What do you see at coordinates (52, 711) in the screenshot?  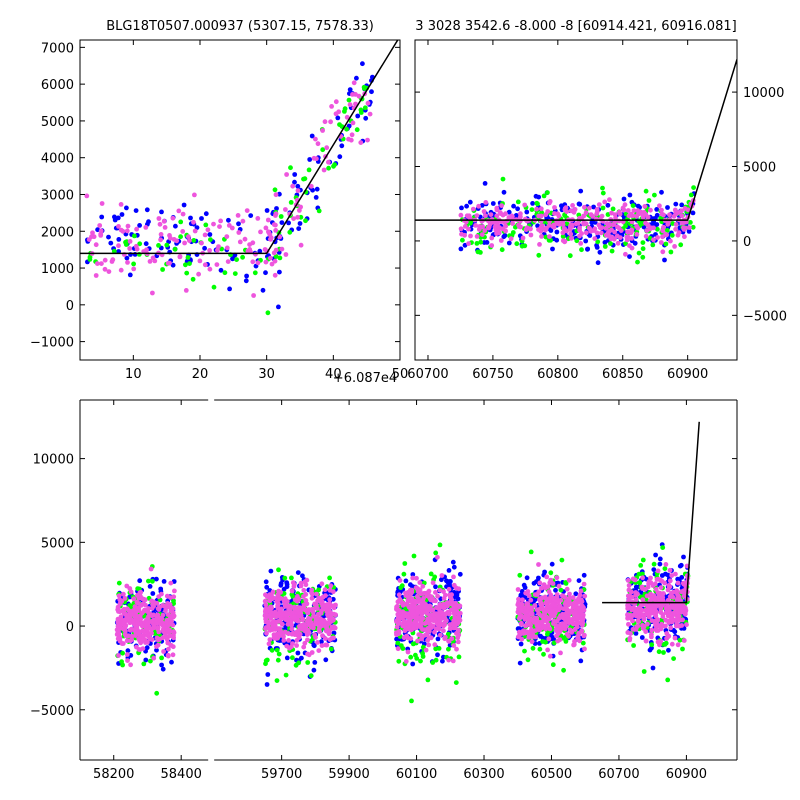 I see `y-tick-label: −5000` at bounding box center [52, 711].